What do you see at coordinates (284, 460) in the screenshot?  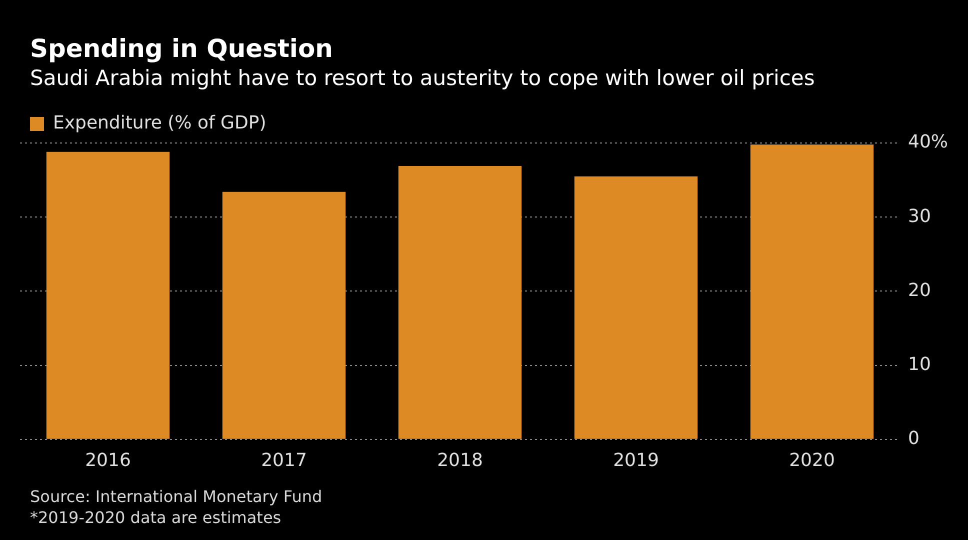 I see `x-tick-label: 2017` at bounding box center [284, 460].